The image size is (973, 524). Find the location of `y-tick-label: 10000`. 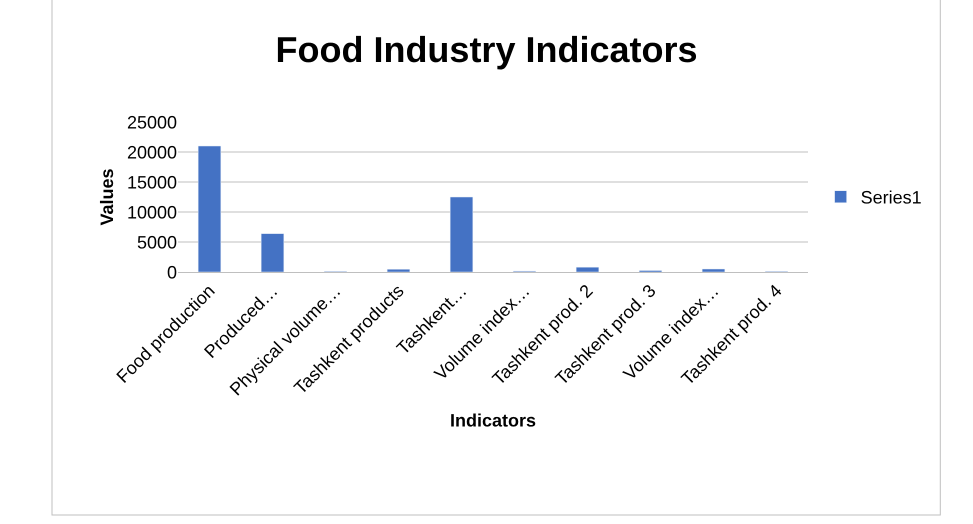

y-tick-label: 10000 is located at coordinates (151, 212).